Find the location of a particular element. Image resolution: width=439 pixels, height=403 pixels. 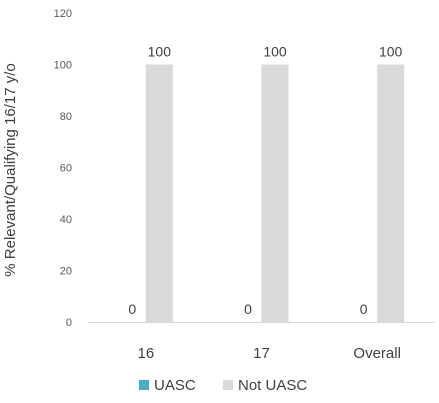

y-axis-title: % Relevant/Qualifying 16/17 y/o is located at coordinates (10, 169).